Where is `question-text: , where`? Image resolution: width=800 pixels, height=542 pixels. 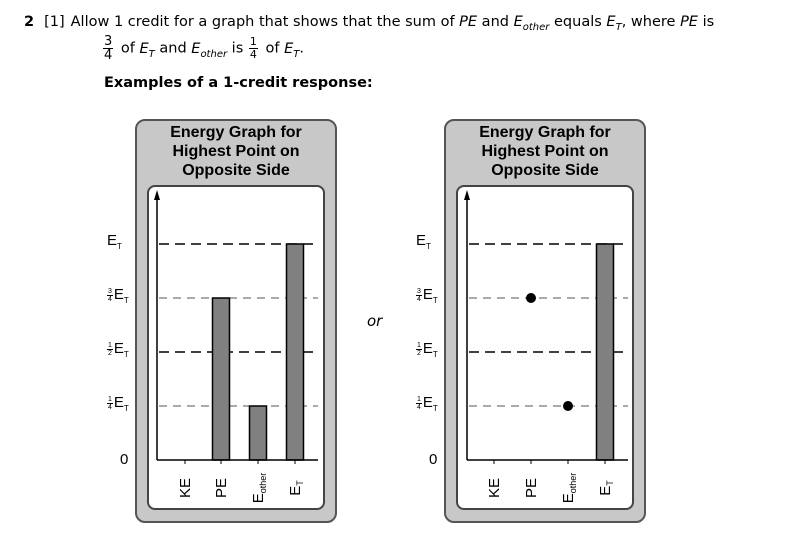 question-text: , where is located at coordinates (651, 22).